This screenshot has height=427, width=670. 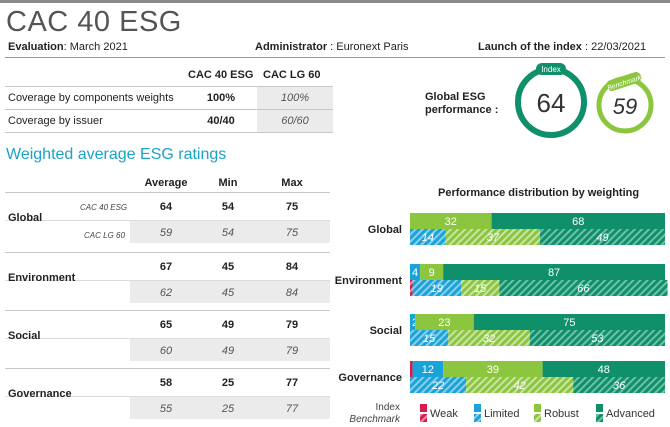 I want to click on ratings-bench-sublabel: CAC LG 60, so click(x=104, y=235).